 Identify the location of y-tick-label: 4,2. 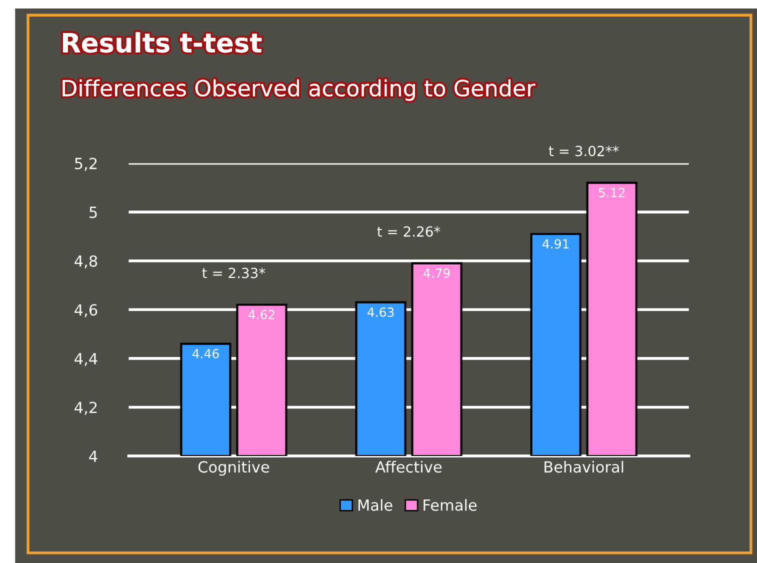
(85, 408).